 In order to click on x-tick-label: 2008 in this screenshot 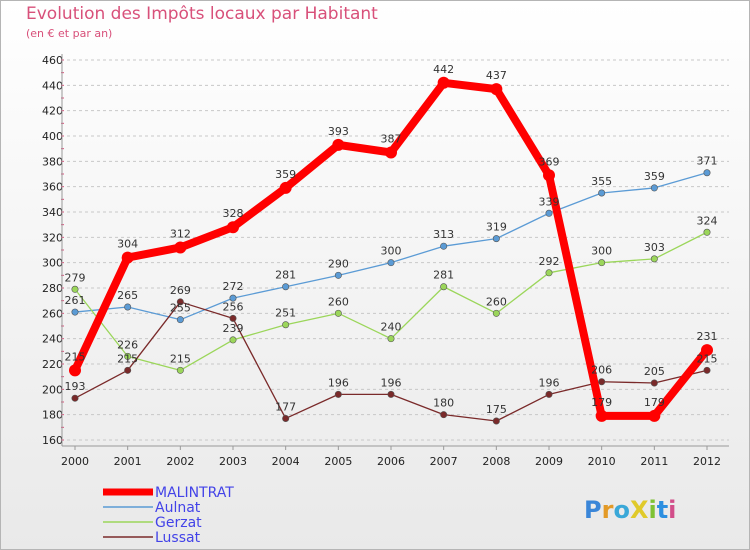, I will do `click(496, 461)`.